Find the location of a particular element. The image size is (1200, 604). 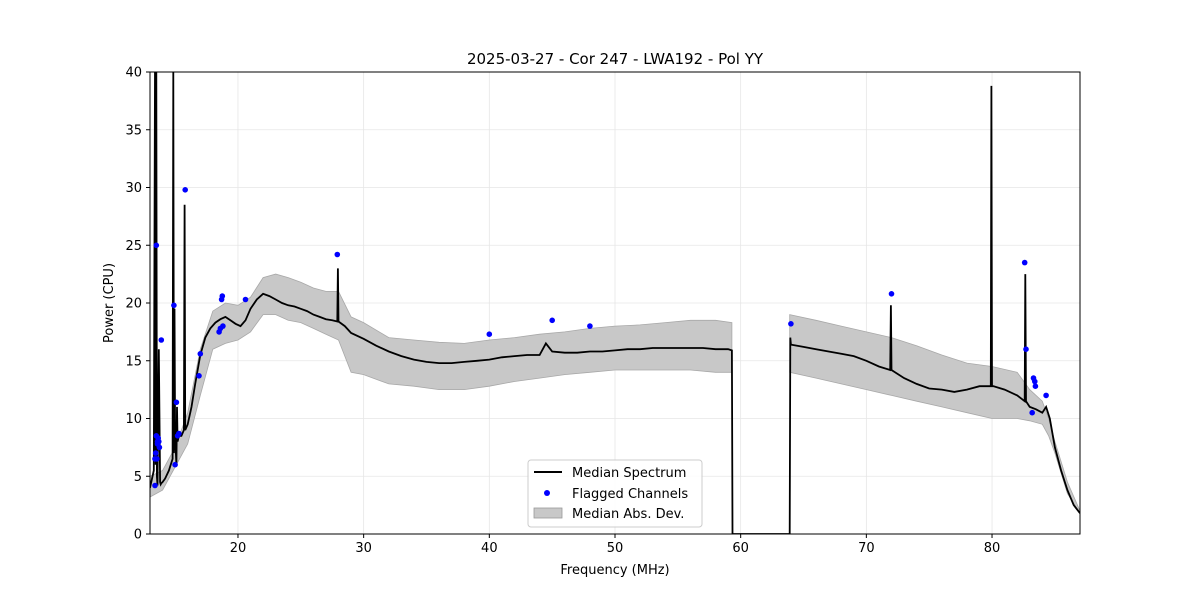

x-tick-label: 50 is located at coordinates (615, 548).